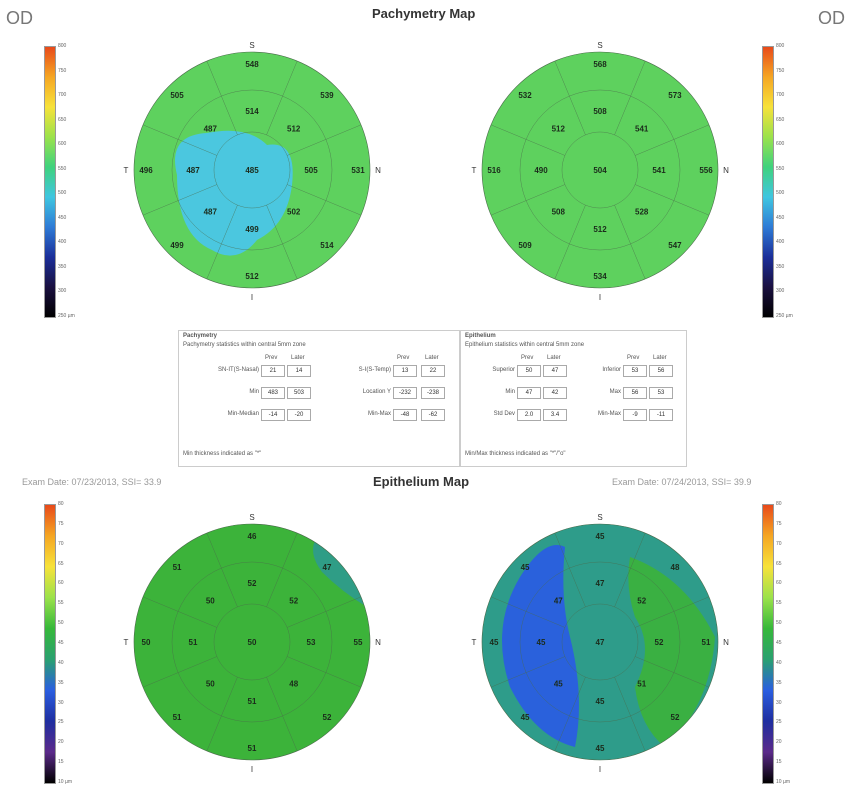  What do you see at coordinates (177, 717) in the screenshot?
I see `sector-value-outer: 51` at bounding box center [177, 717].